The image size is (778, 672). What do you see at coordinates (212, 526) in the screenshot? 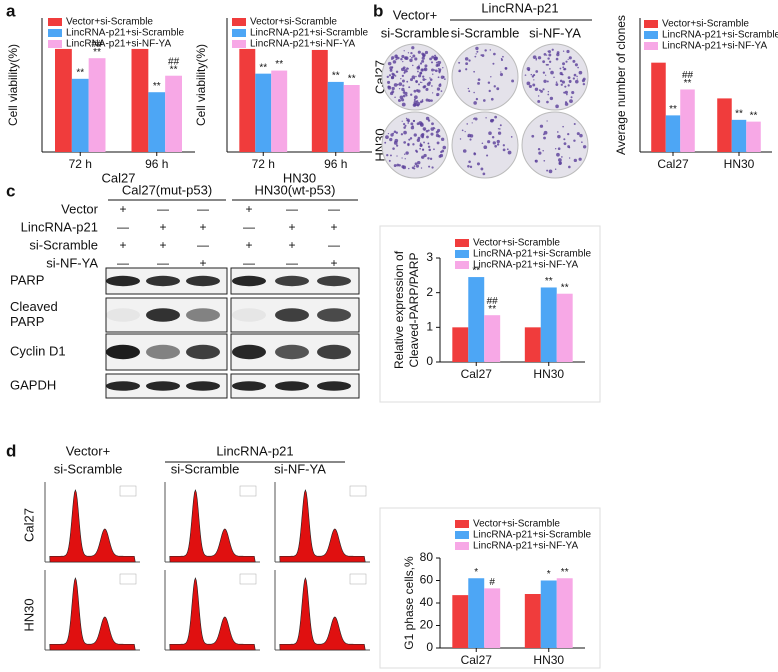
I see `histogram-peak` at bounding box center [212, 526].